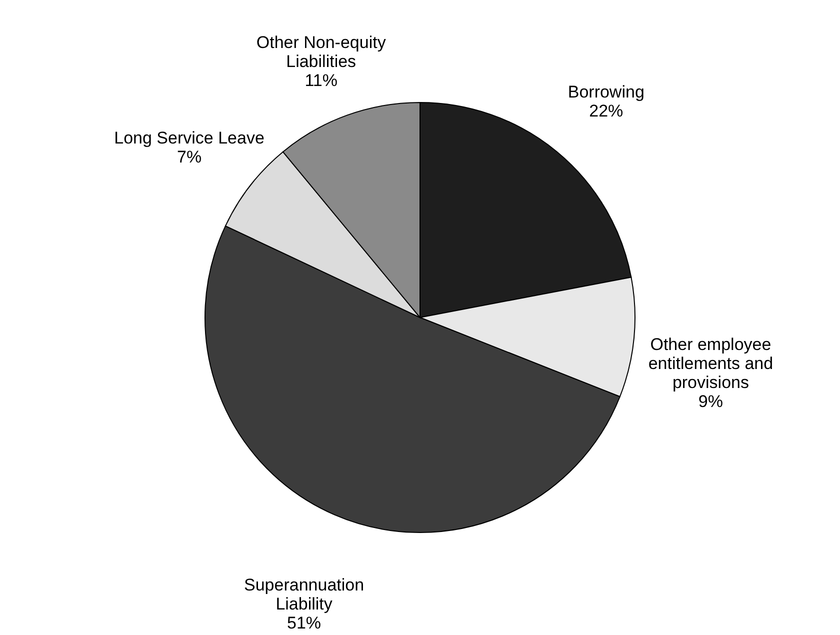 This screenshot has height=635, width=840. Describe the element at coordinates (711, 363) in the screenshot. I see `slice-label: Other employee entitlements and provisions` at that location.